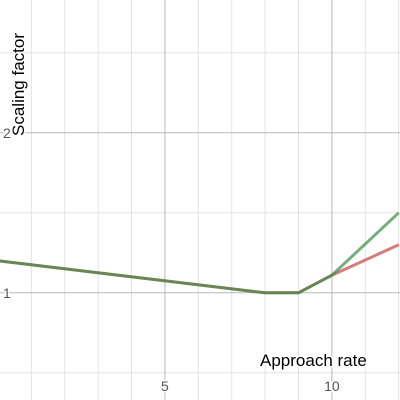 This screenshot has height=400, width=400. I want to click on x-axis-label: Approach rate, so click(313, 360).